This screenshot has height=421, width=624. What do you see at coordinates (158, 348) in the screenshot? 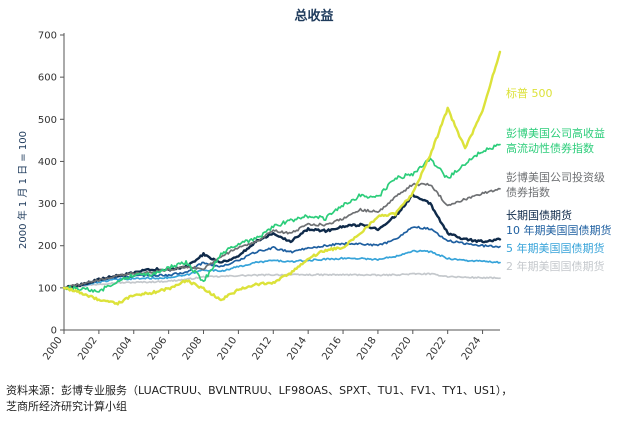
I see `x-tick-label: 2006` at bounding box center [158, 348].